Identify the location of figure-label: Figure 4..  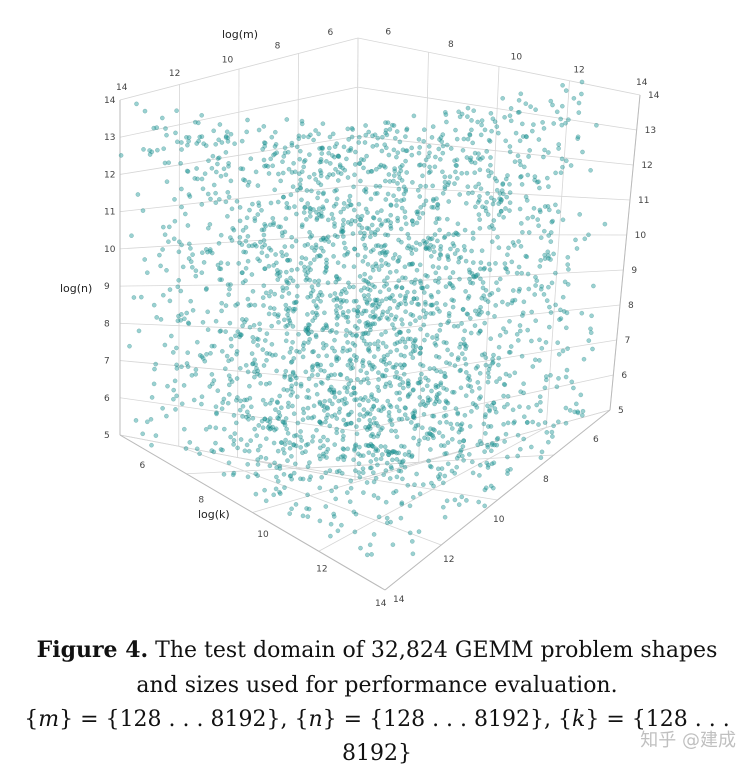
(92, 650).